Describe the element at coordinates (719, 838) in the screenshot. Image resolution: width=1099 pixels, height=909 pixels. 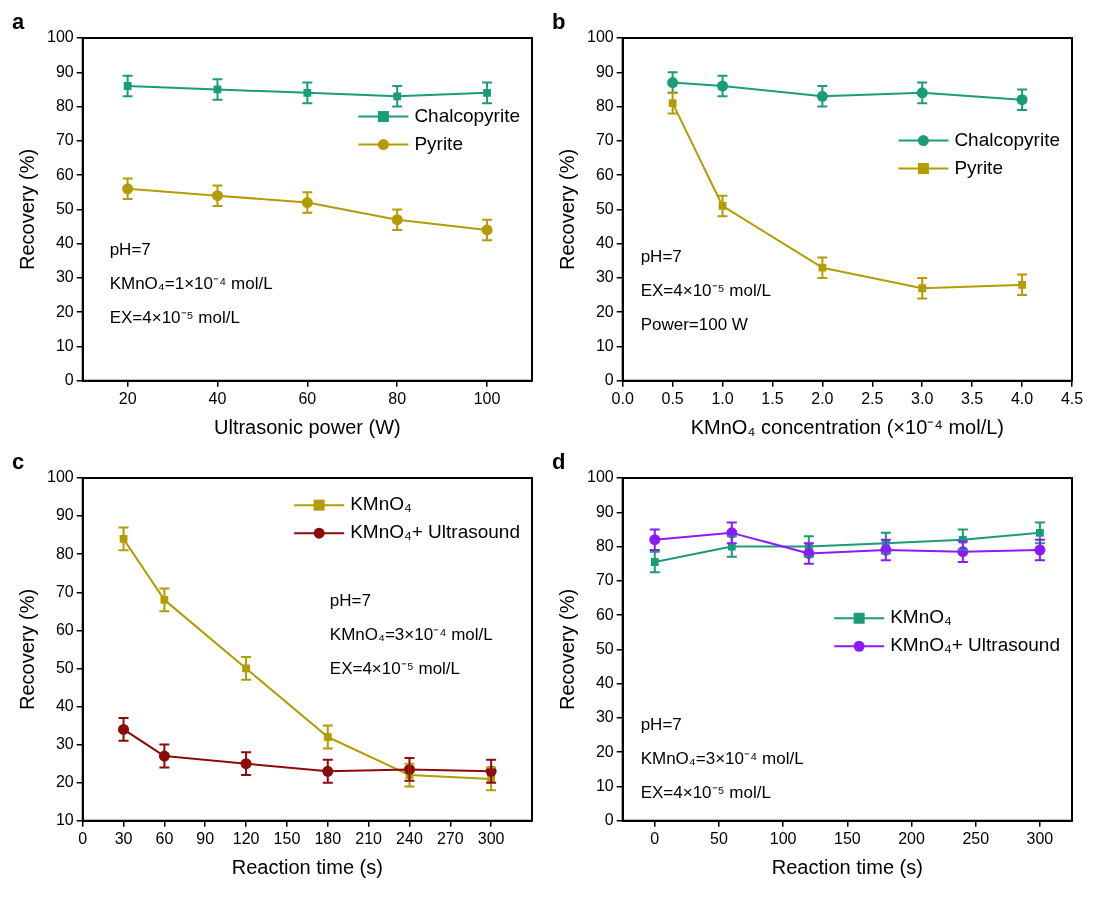
I see `x-tick-label: 50` at that location.